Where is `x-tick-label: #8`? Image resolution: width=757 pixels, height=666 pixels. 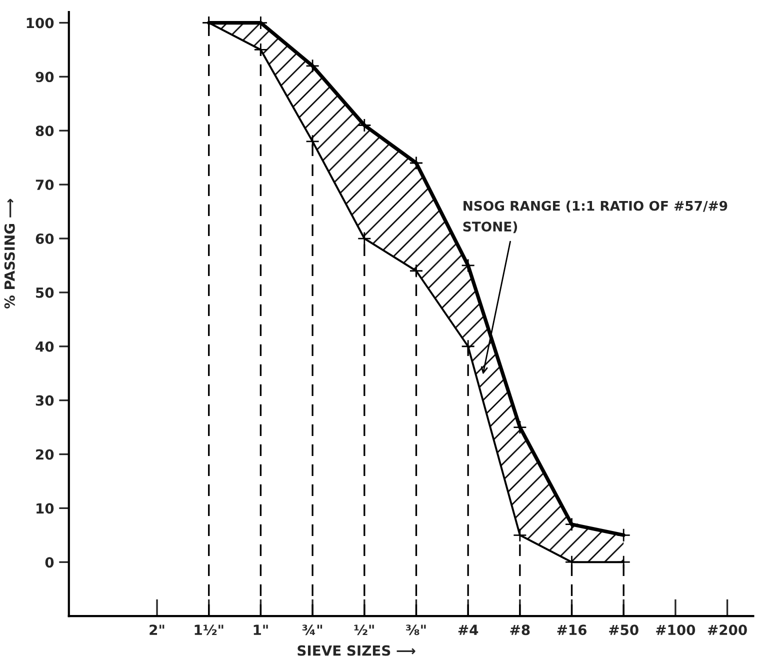
x-tick-label: #8 is located at coordinates (520, 630).